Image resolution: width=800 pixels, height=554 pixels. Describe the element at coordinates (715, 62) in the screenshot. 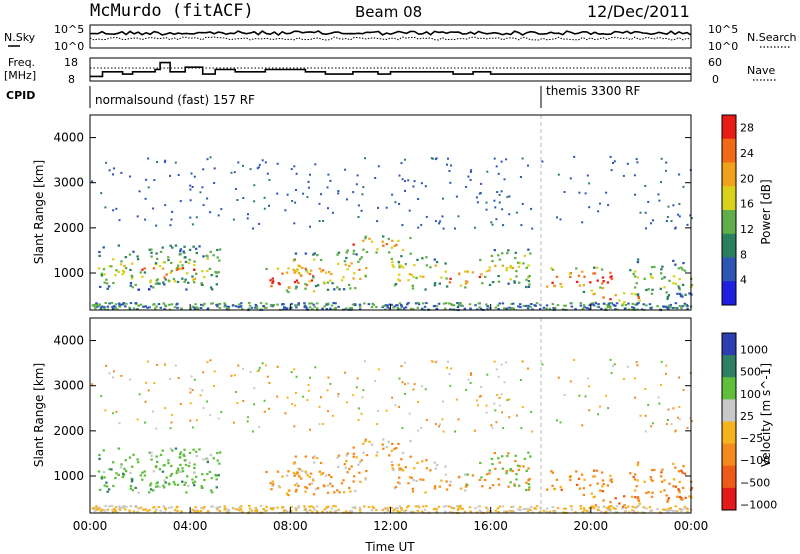

I see `freq-right-tick-top: 60` at that location.